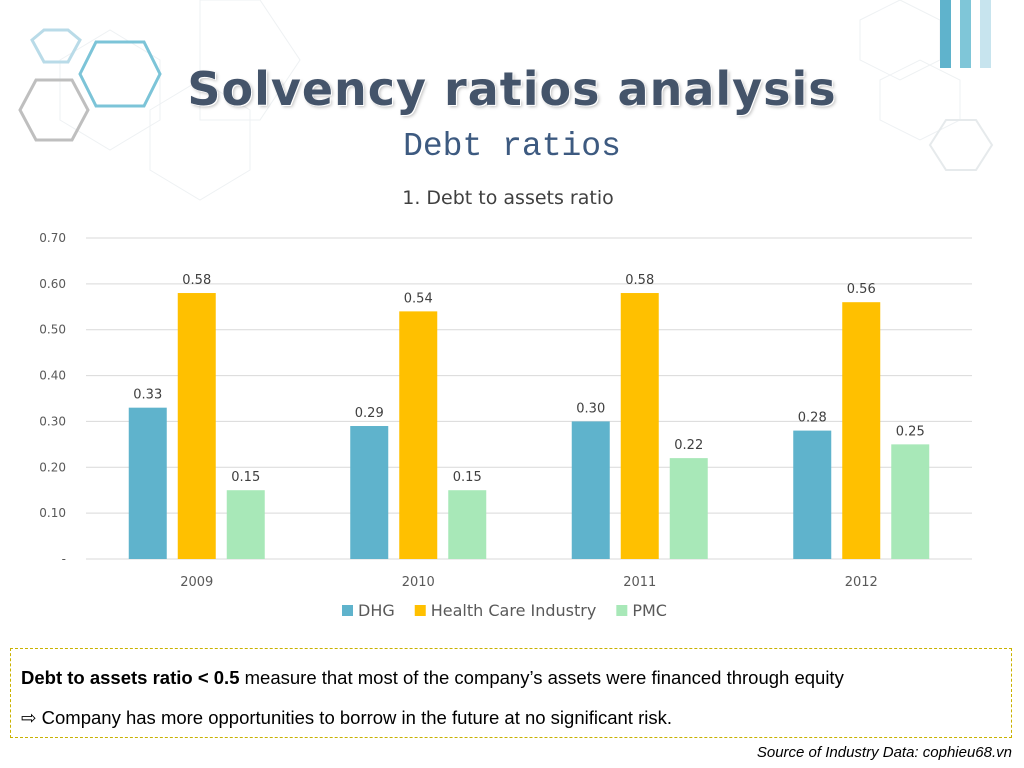 The height and width of the screenshot is (768, 1024). I want to click on x-tick-label: 2012, so click(861, 582).